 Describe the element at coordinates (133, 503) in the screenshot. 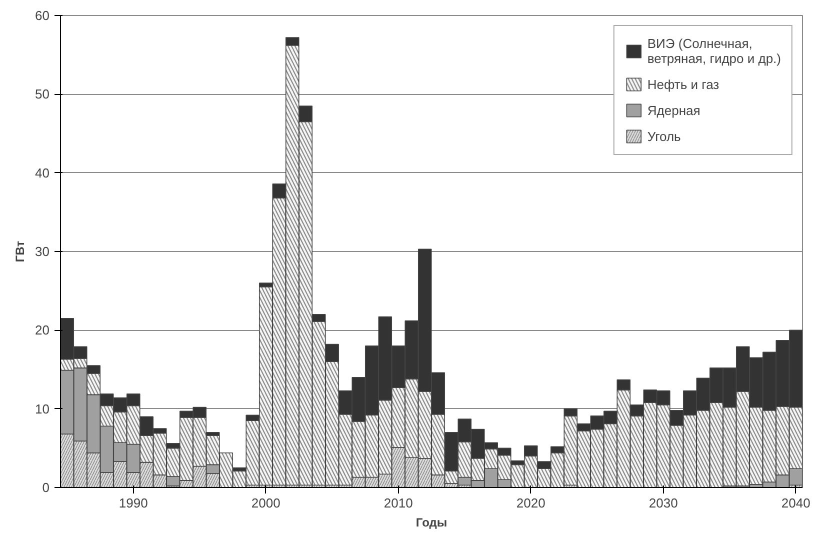

I see `x-tick-label: 1990` at that location.